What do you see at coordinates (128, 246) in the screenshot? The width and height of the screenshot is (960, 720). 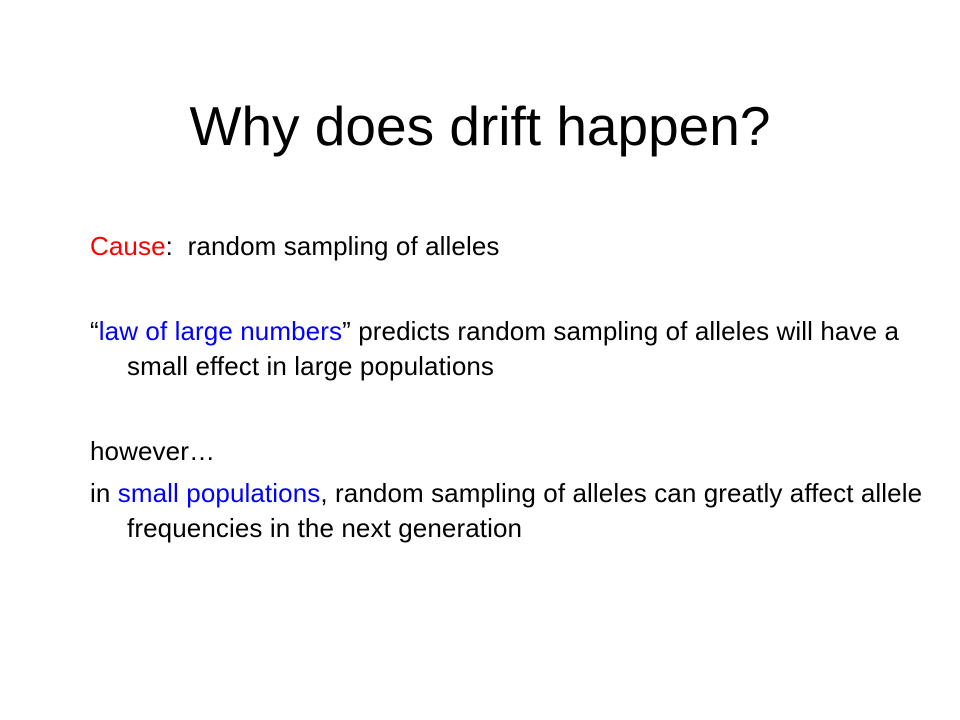 I see `cause-term: Cause` at bounding box center [128, 246].